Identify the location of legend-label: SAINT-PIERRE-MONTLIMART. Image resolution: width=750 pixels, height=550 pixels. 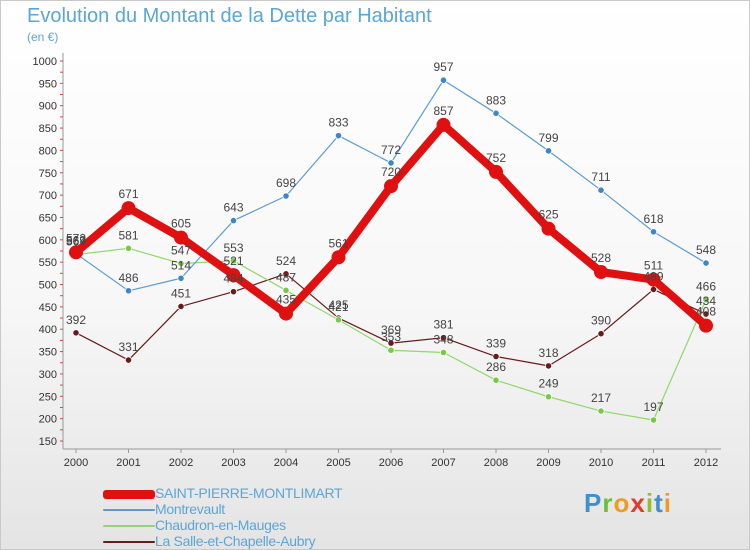
(249, 493).